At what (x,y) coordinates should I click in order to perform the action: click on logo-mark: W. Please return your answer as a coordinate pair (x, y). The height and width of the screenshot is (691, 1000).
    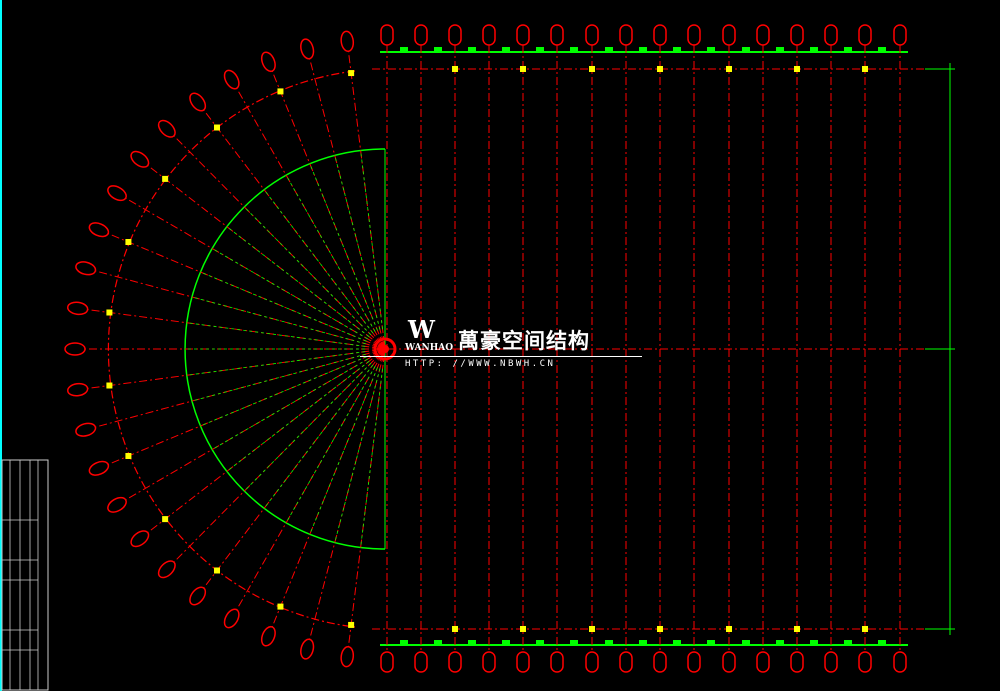
    Looking at the image, I should click on (421, 329).